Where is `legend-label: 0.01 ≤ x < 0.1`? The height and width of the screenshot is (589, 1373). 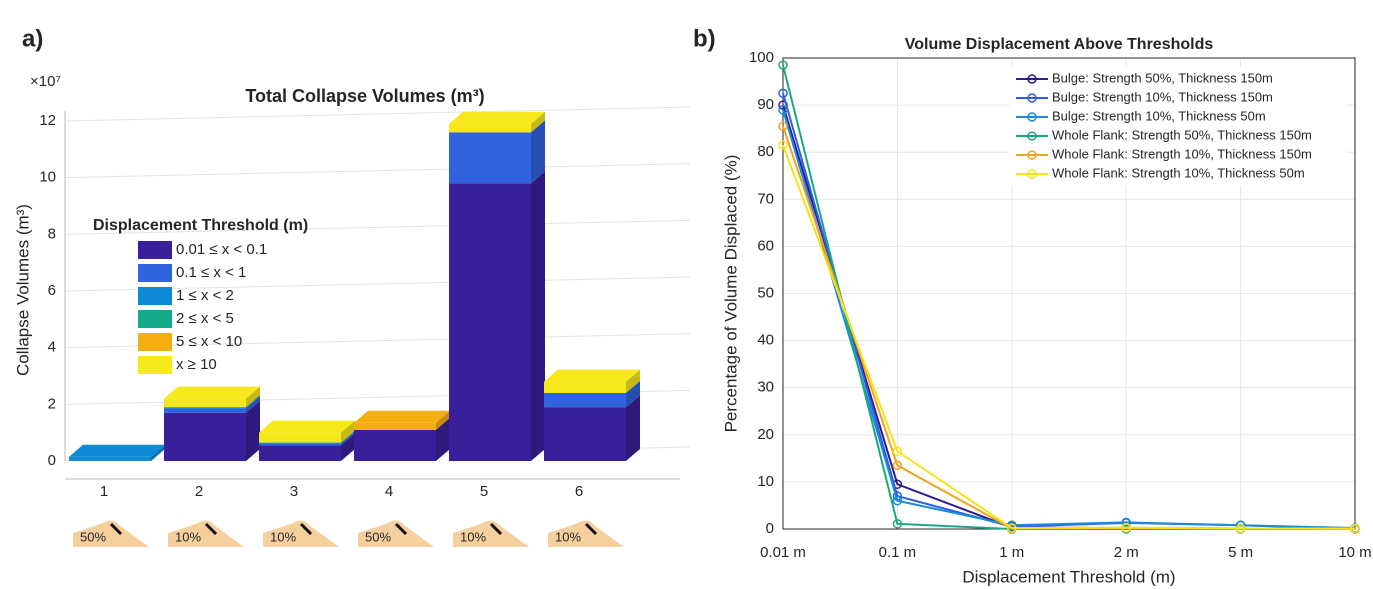 legend-label: 0.01 ≤ x < 0.1 is located at coordinates (221, 249).